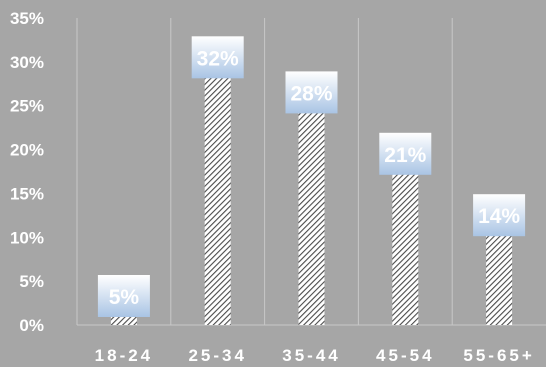  What do you see at coordinates (311, 355) in the screenshot?
I see `x-tick-label: 35-44` at bounding box center [311, 355].